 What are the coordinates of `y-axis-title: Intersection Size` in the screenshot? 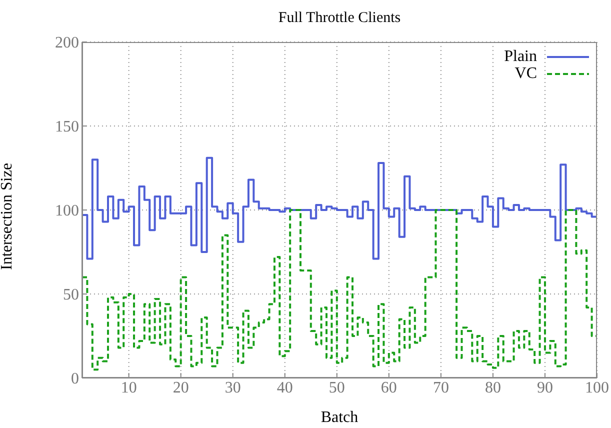 It's located at (8, 216).